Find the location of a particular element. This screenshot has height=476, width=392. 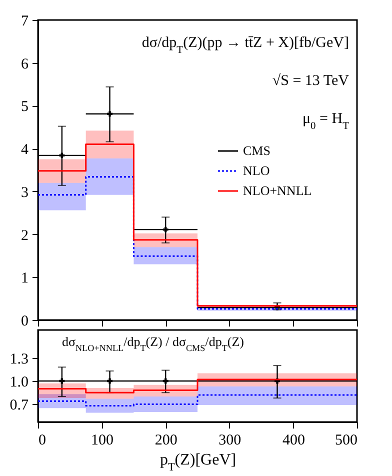

y-tick-label: 0 is located at coordinates (24, 322).